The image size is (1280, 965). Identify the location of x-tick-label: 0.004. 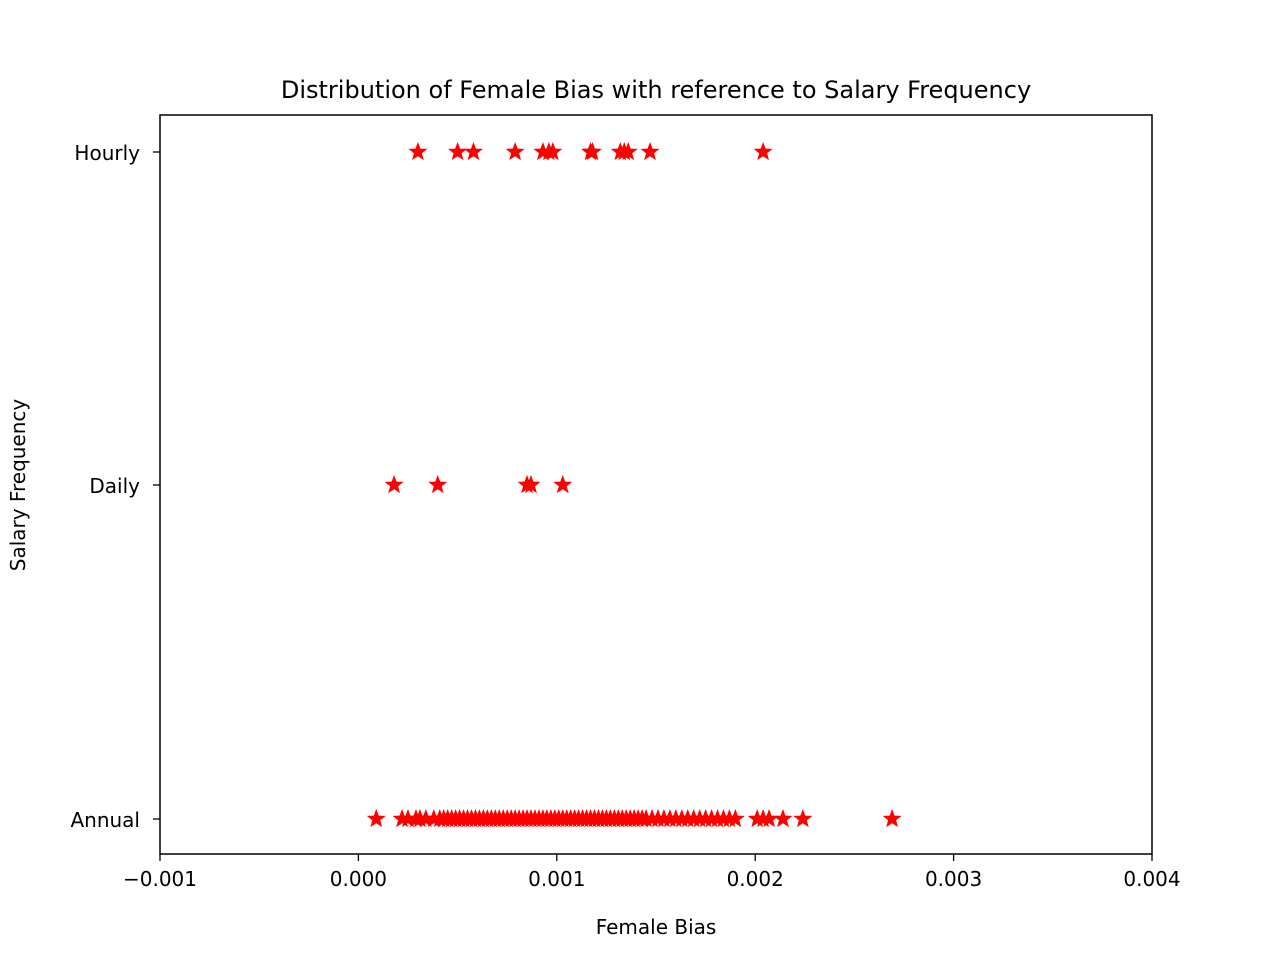
(1151, 879).